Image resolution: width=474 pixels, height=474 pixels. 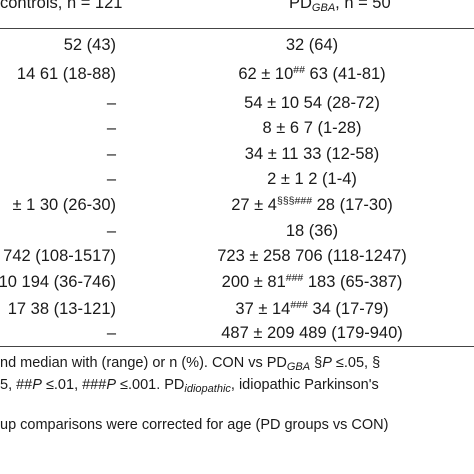 I want to click on bottom-rule, so click(x=237, y=346).